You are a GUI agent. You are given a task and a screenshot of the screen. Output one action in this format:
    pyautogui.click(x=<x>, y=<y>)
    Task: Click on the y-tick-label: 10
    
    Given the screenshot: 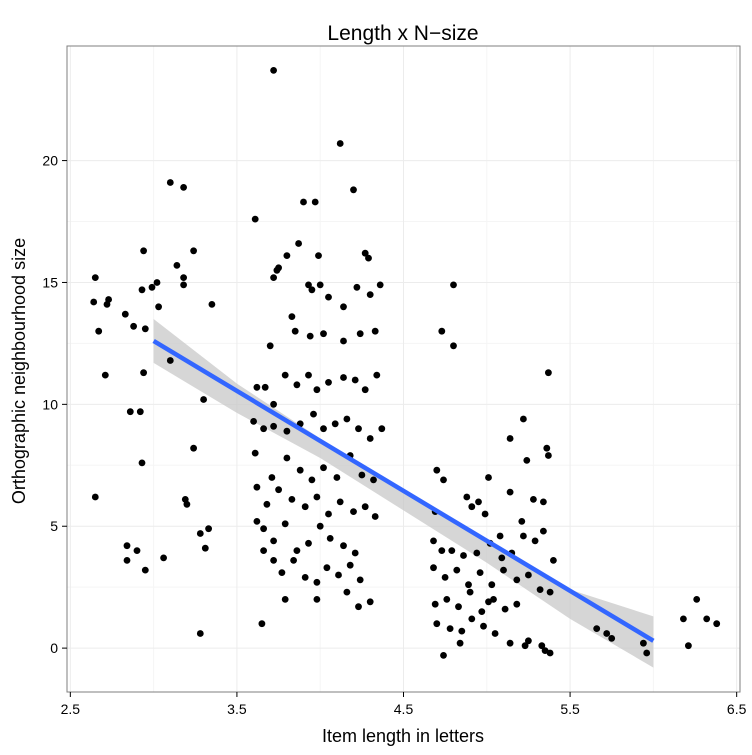 What is the action you would take?
    pyautogui.click(x=50, y=404)
    